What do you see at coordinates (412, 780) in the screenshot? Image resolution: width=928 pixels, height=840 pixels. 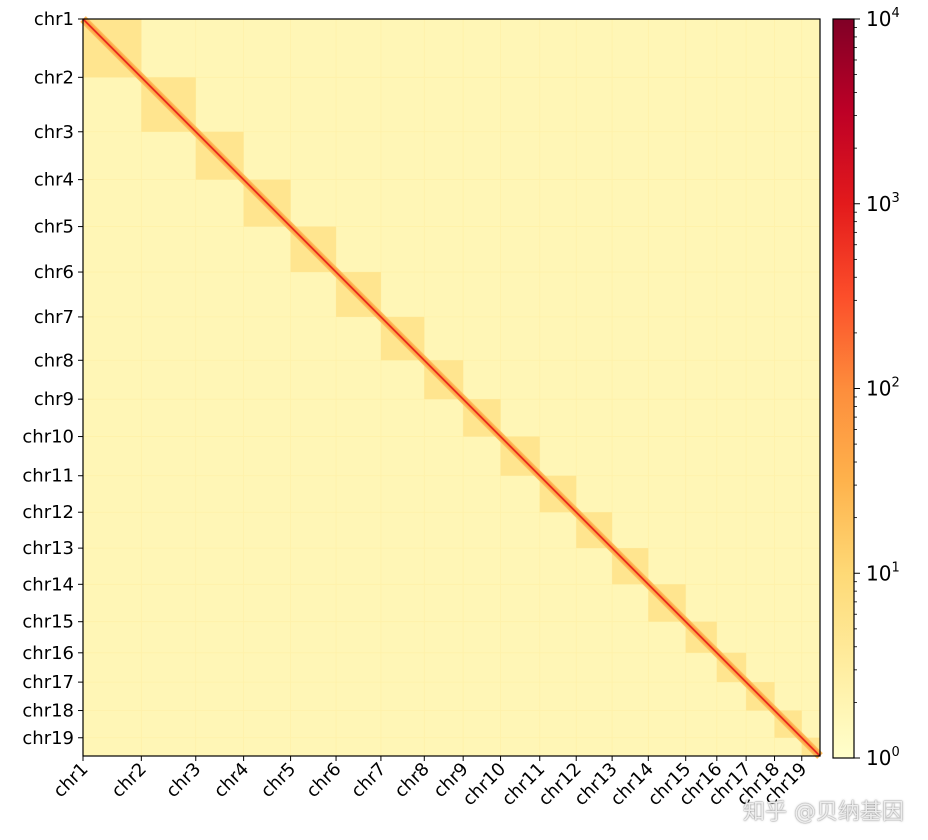 I see `x-tick-label: chr8` at bounding box center [412, 780].